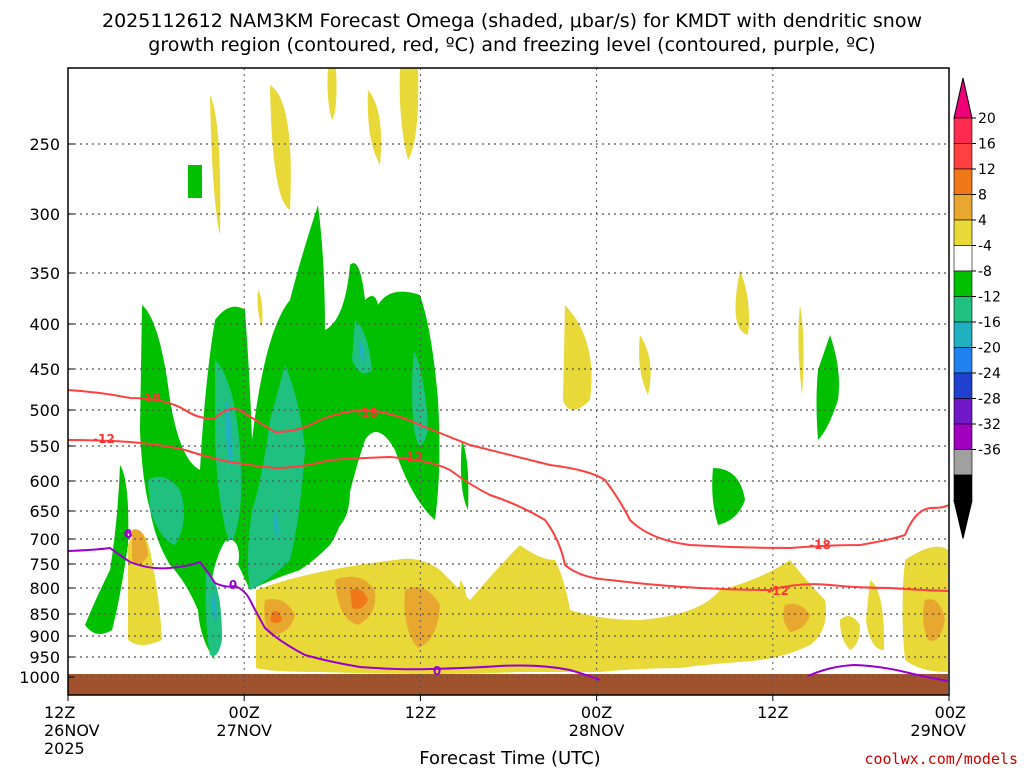 This screenshot has width=1024, height=768. Describe the element at coordinates (509, 758) in the screenshot. I see `x-axis-title: Forecast Time (UTC)` at that location.